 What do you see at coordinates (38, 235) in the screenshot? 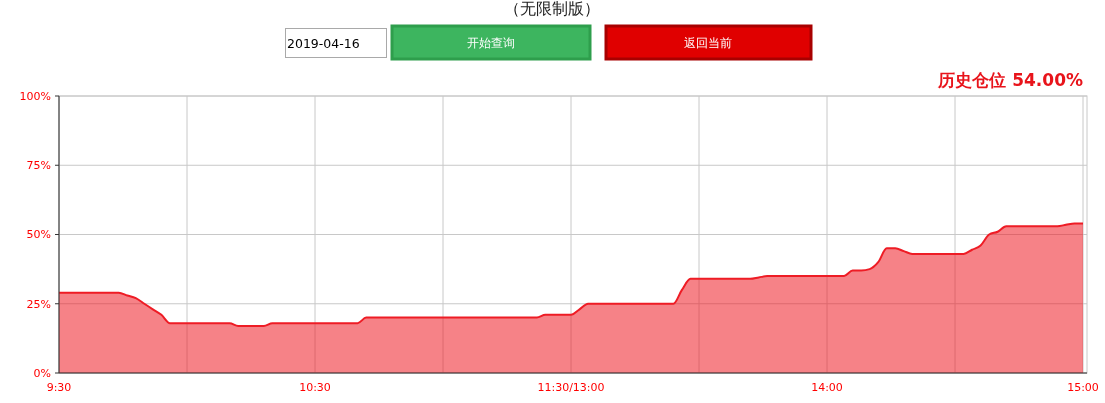
I see `y-tick-label: 50%` at bounding box center [38, 235].